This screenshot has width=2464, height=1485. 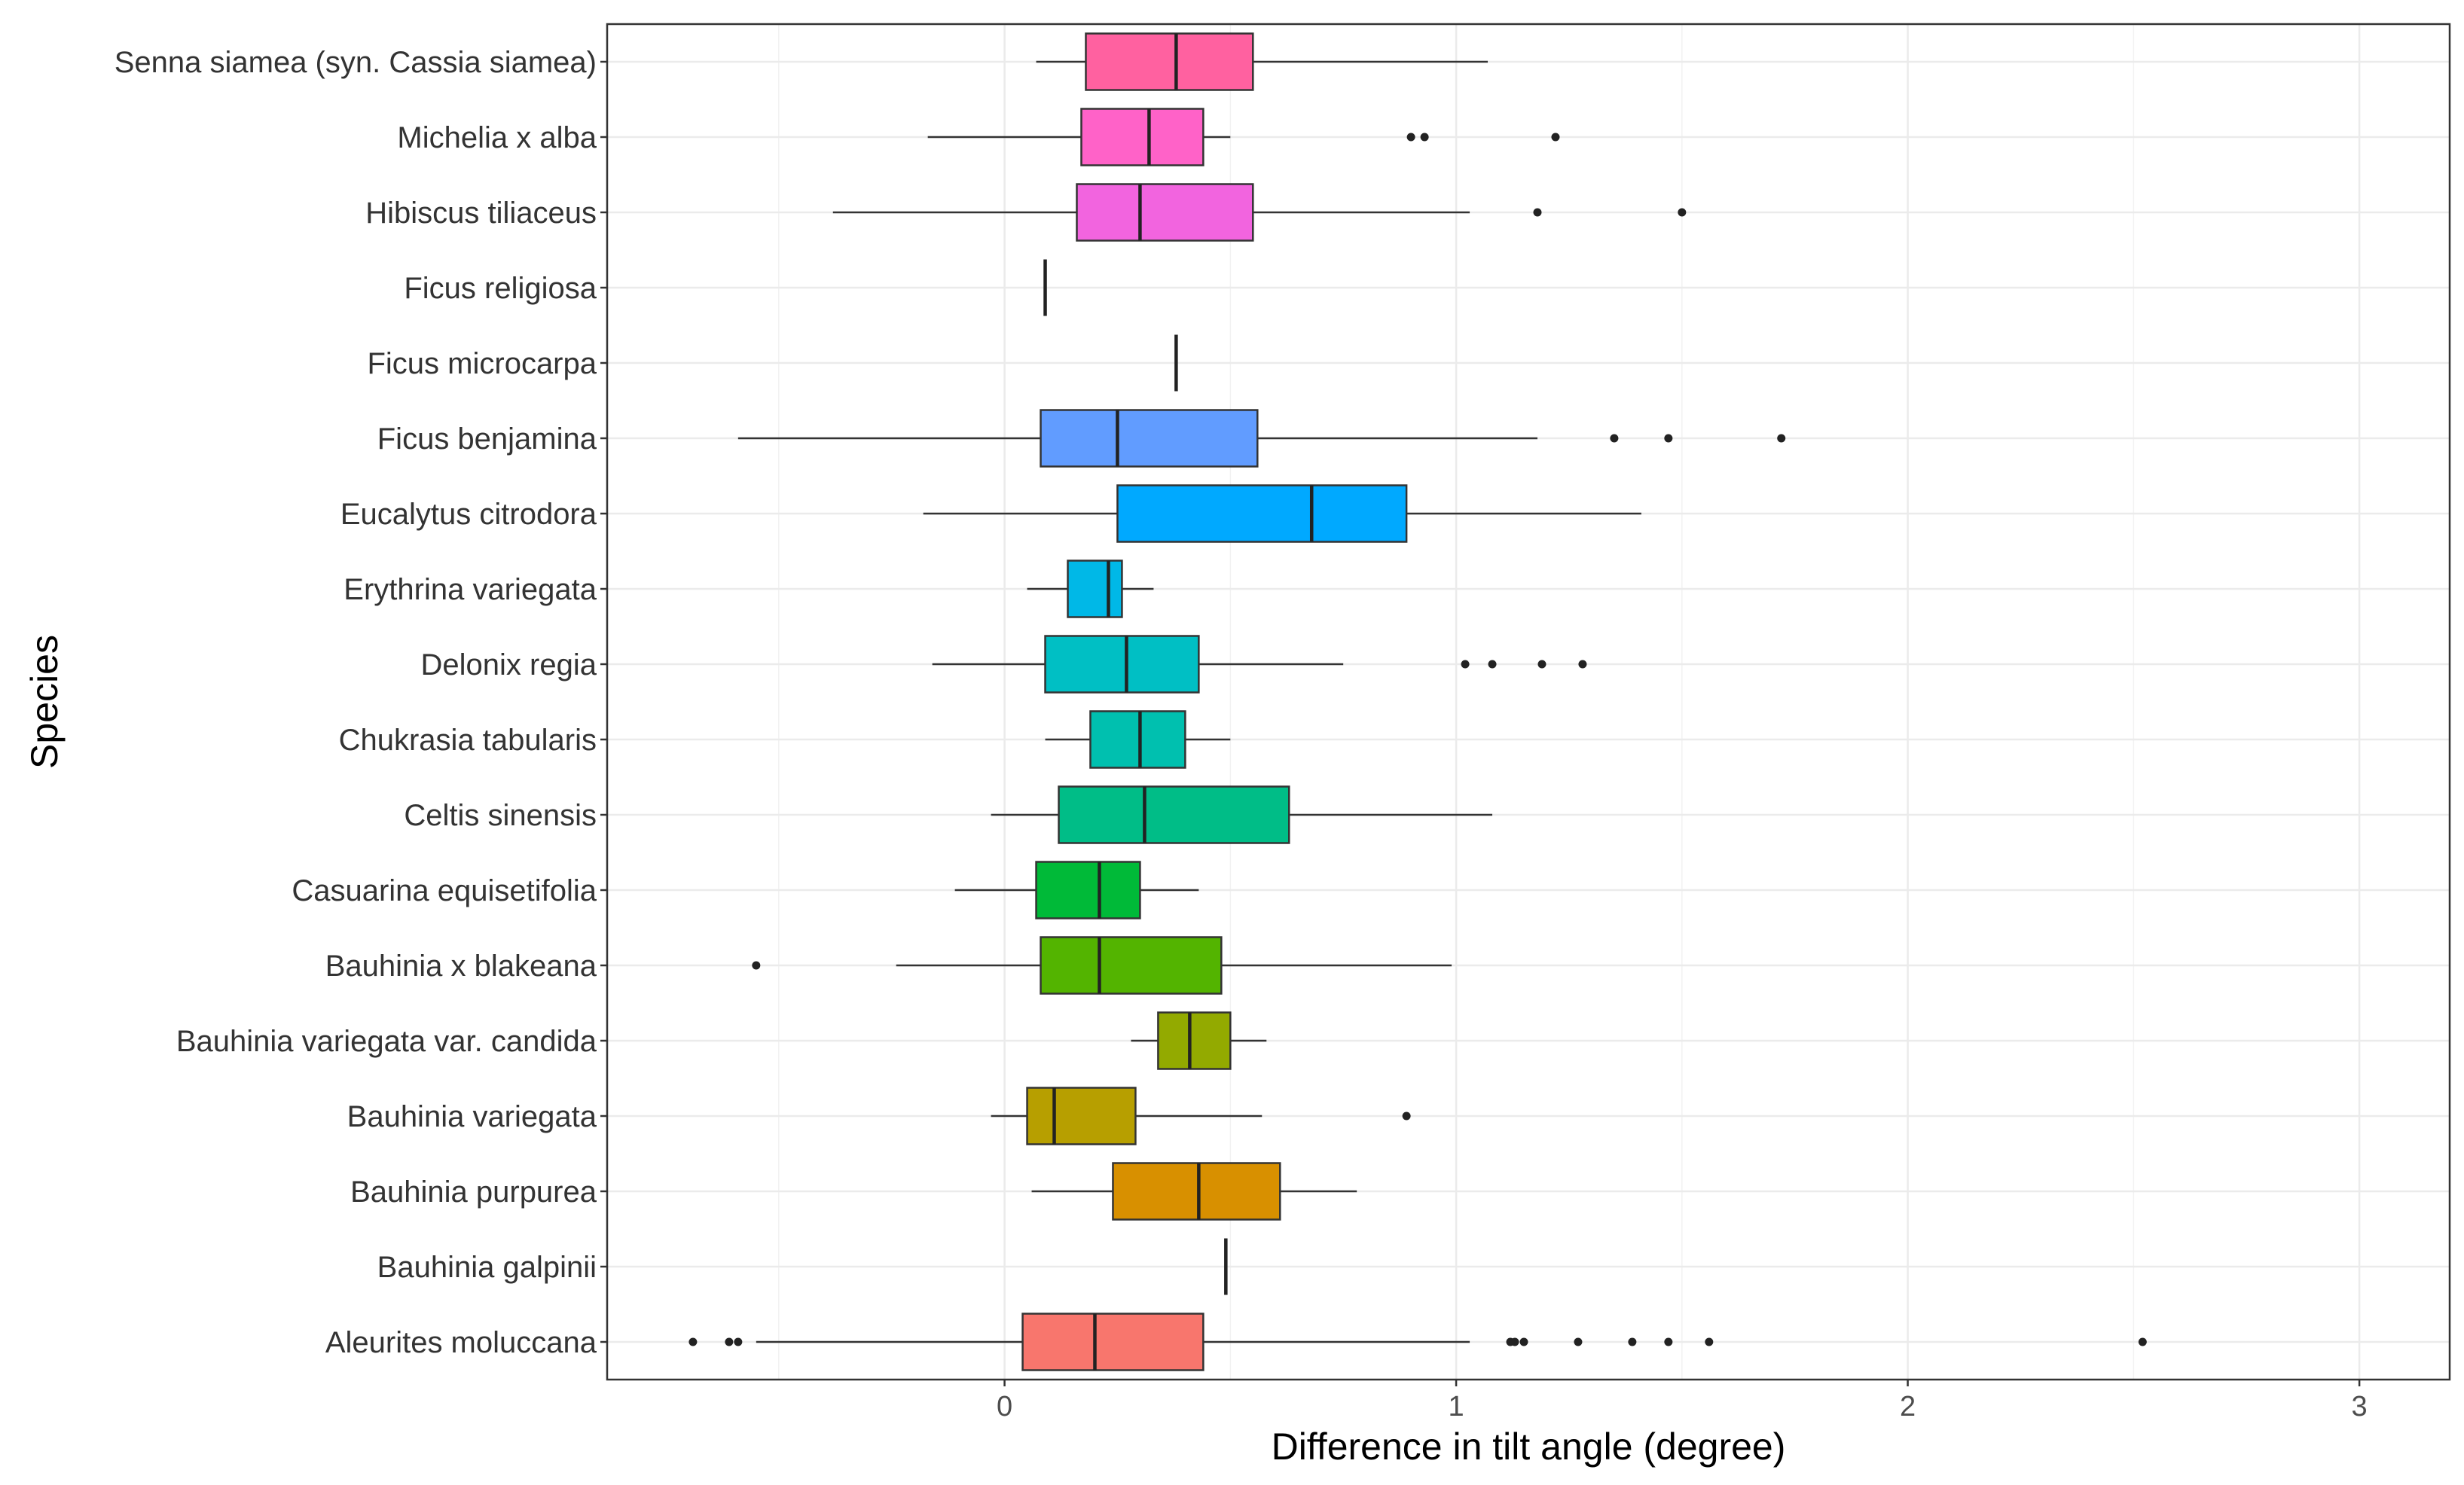 I want to click on y-tick-label: Bauhinia x blakeana, so click(x=461, y=966).